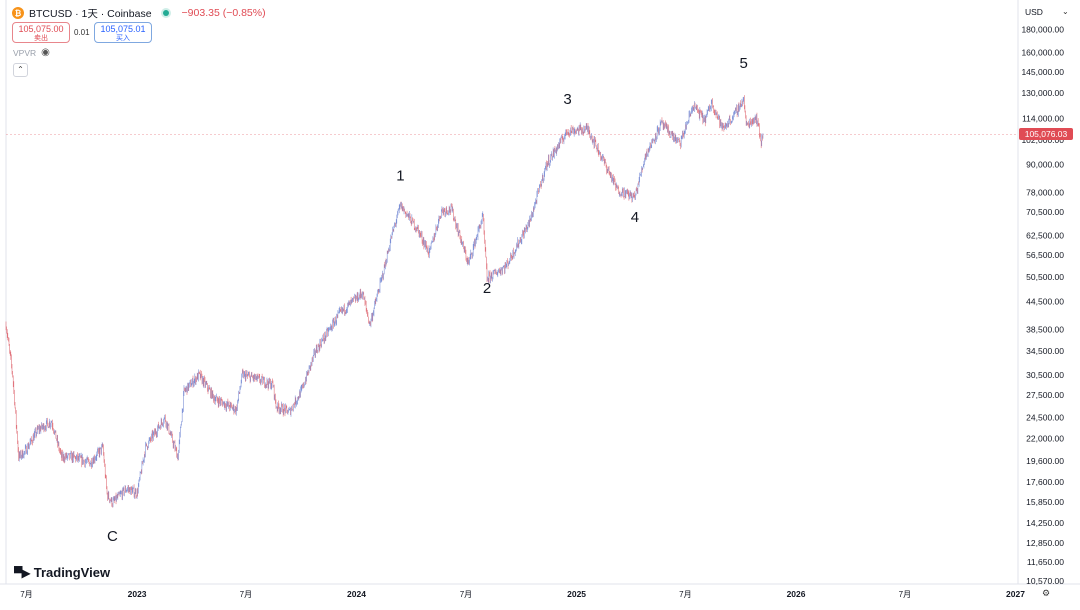  I want to click on buy-button: 105,075.01 买入, so click(123, 32).